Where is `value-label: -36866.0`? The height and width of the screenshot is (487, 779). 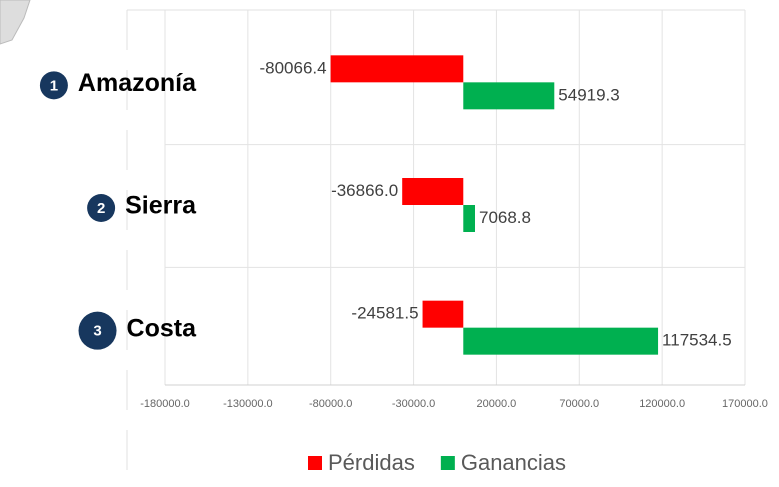
value-label: -36866.0 is located at coordinates (364, 190).